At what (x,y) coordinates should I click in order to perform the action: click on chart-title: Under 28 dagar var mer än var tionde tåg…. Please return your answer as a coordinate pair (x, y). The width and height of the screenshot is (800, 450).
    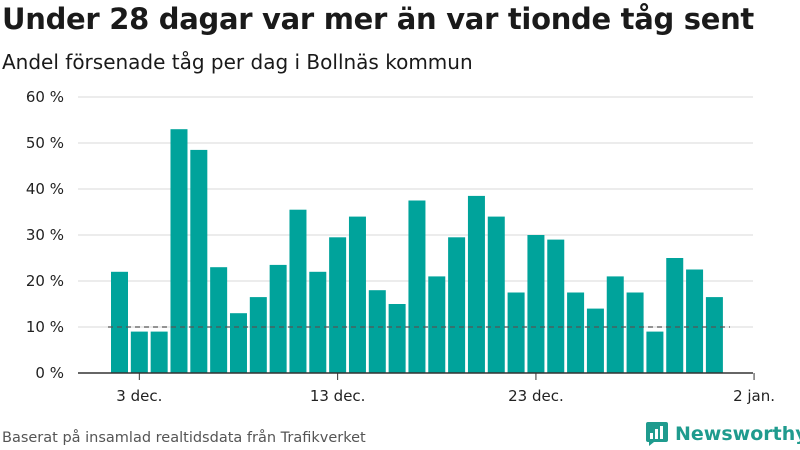
    Looking at the image, I should click on (378, 19).